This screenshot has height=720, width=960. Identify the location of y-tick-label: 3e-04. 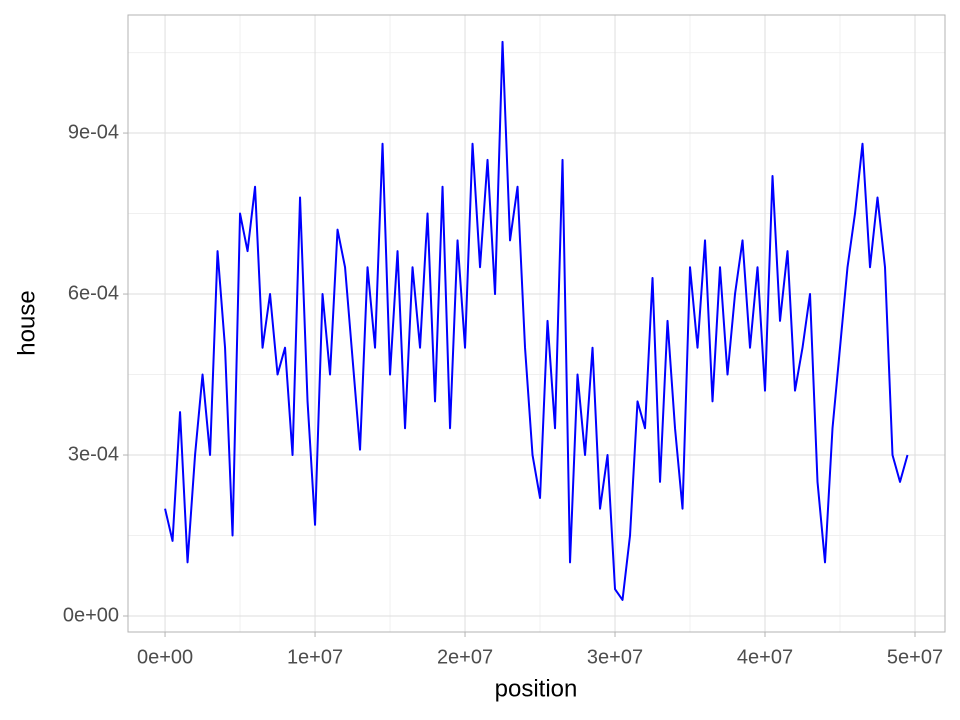
(93, 454).